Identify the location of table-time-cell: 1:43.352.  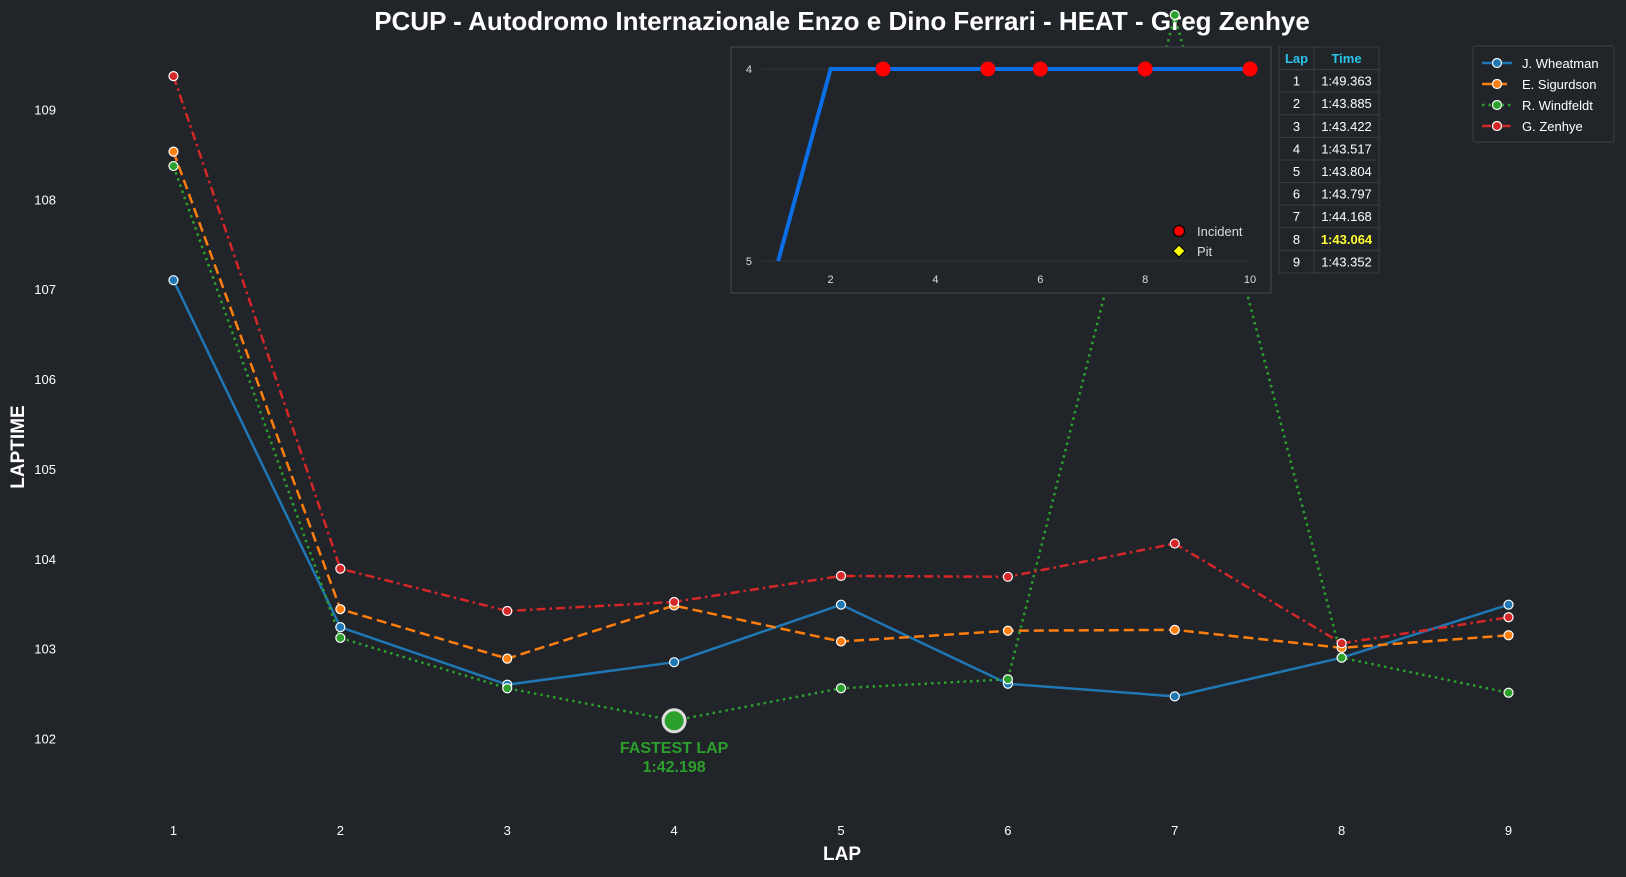
(1346, 261).